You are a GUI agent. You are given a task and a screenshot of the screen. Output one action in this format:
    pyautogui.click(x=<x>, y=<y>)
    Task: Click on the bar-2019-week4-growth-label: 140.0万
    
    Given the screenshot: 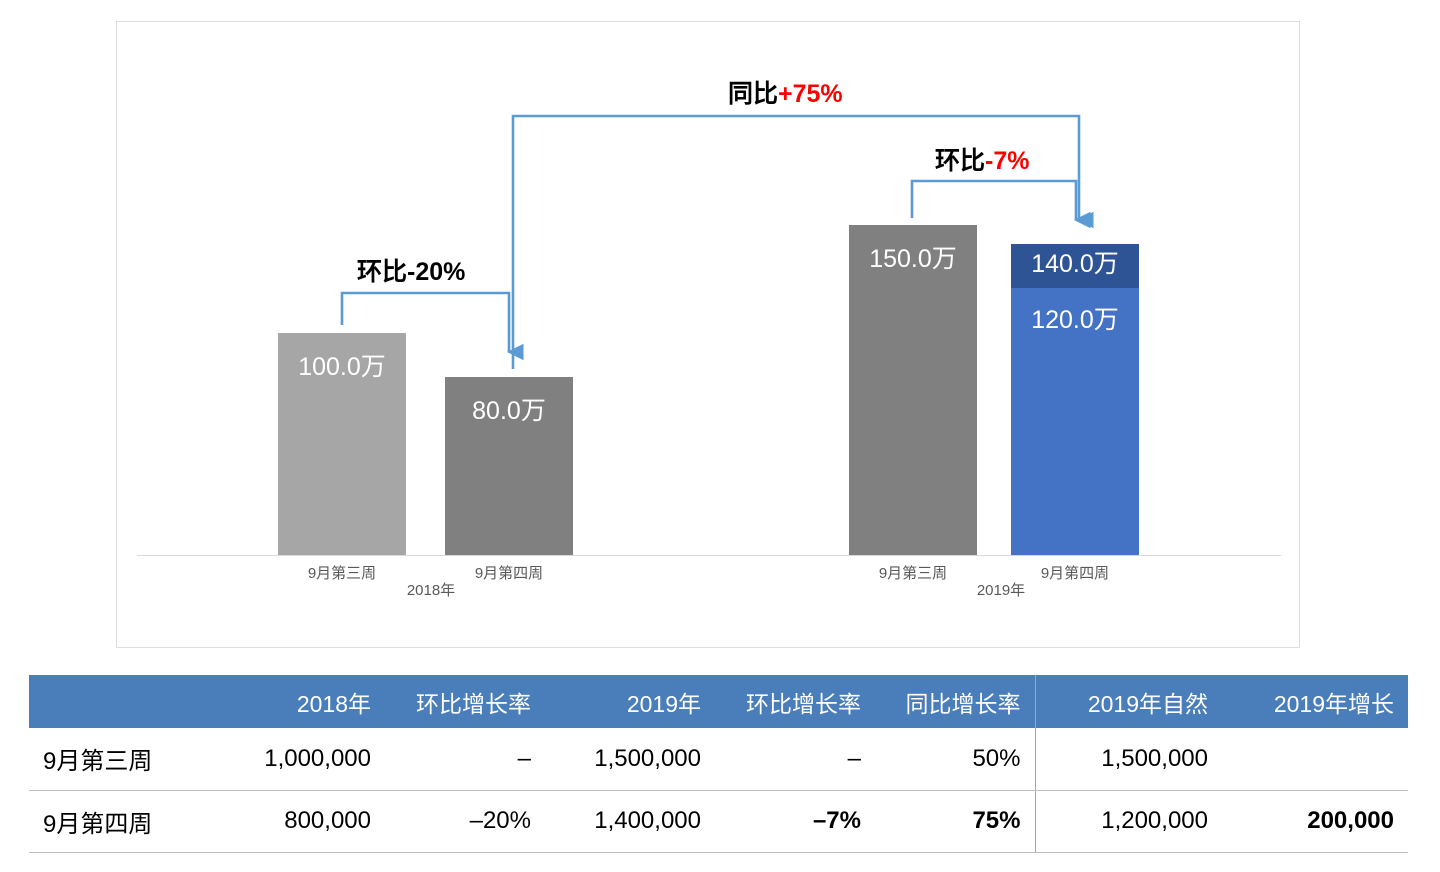 What is the action you would take?
    pyautogui.click(x=1075, y=264)
    